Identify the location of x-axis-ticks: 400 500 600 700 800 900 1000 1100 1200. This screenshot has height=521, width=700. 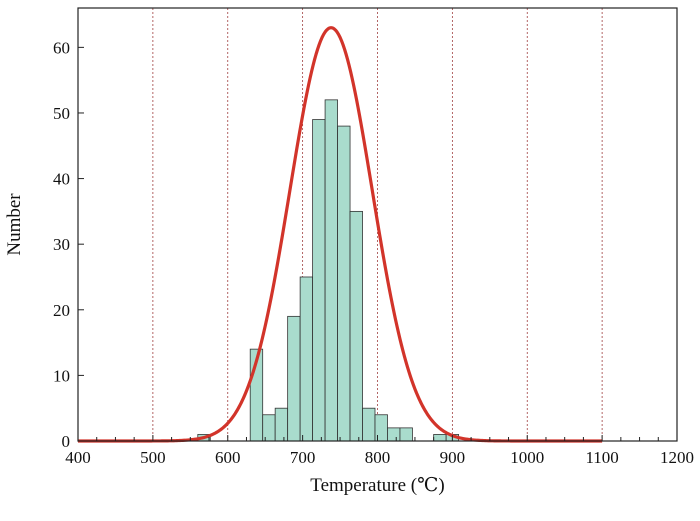
(379, 451).